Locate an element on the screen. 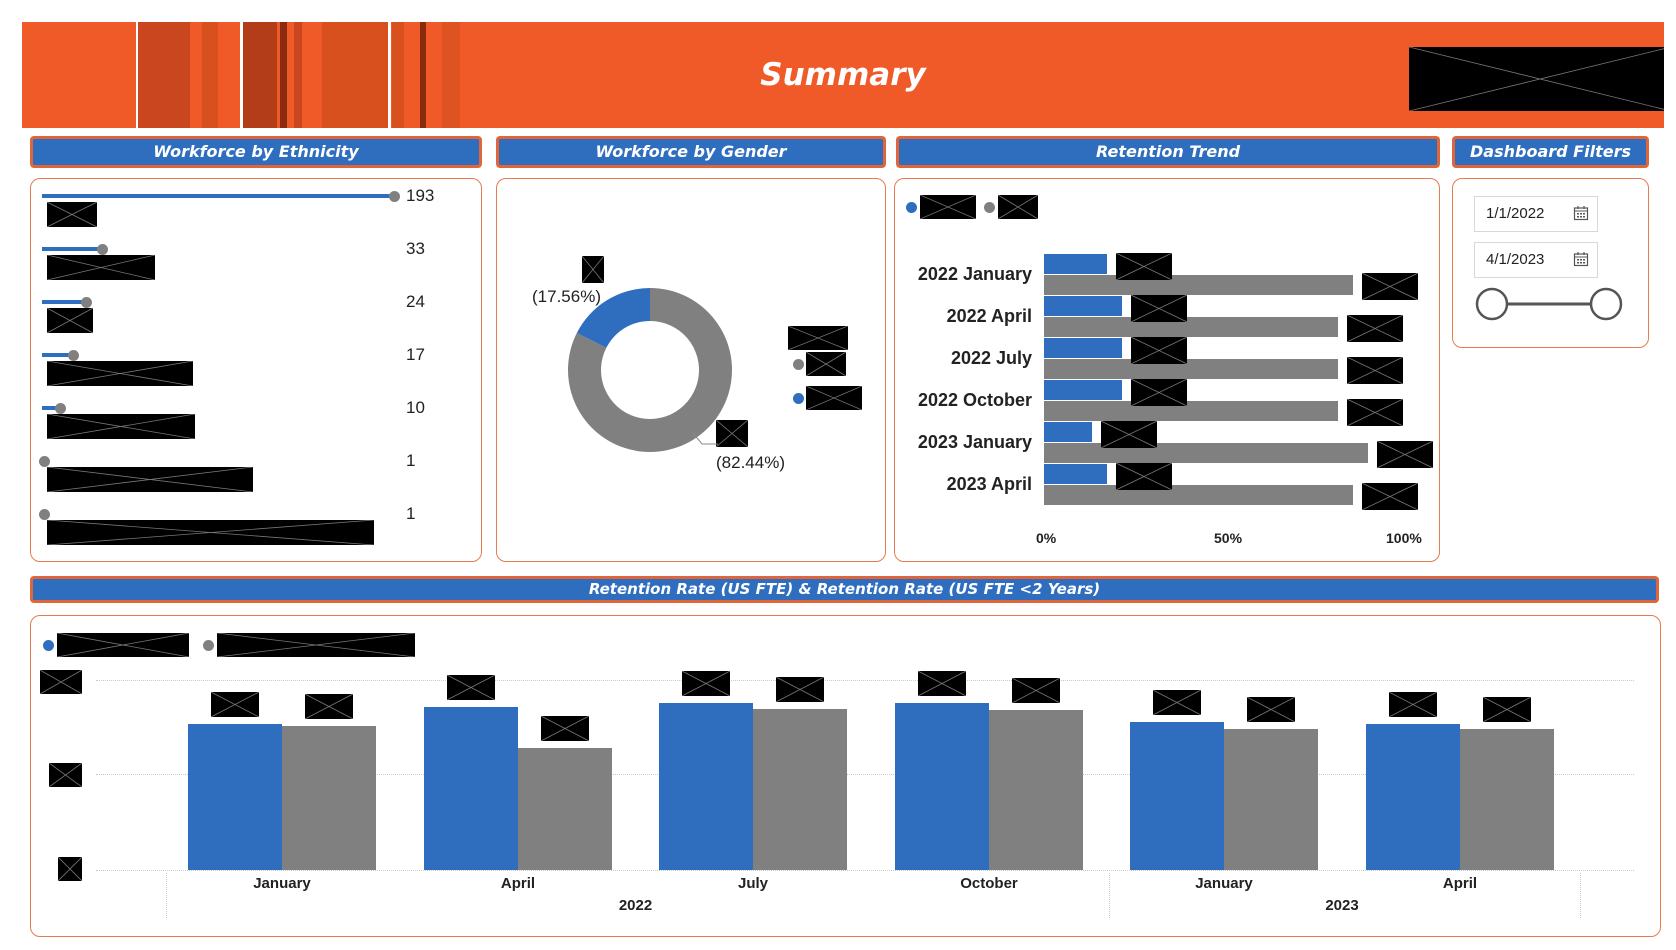 This screenshot has width=1676, height=950. trend-category-label: 2022 April is located at coordinates (989, 316).